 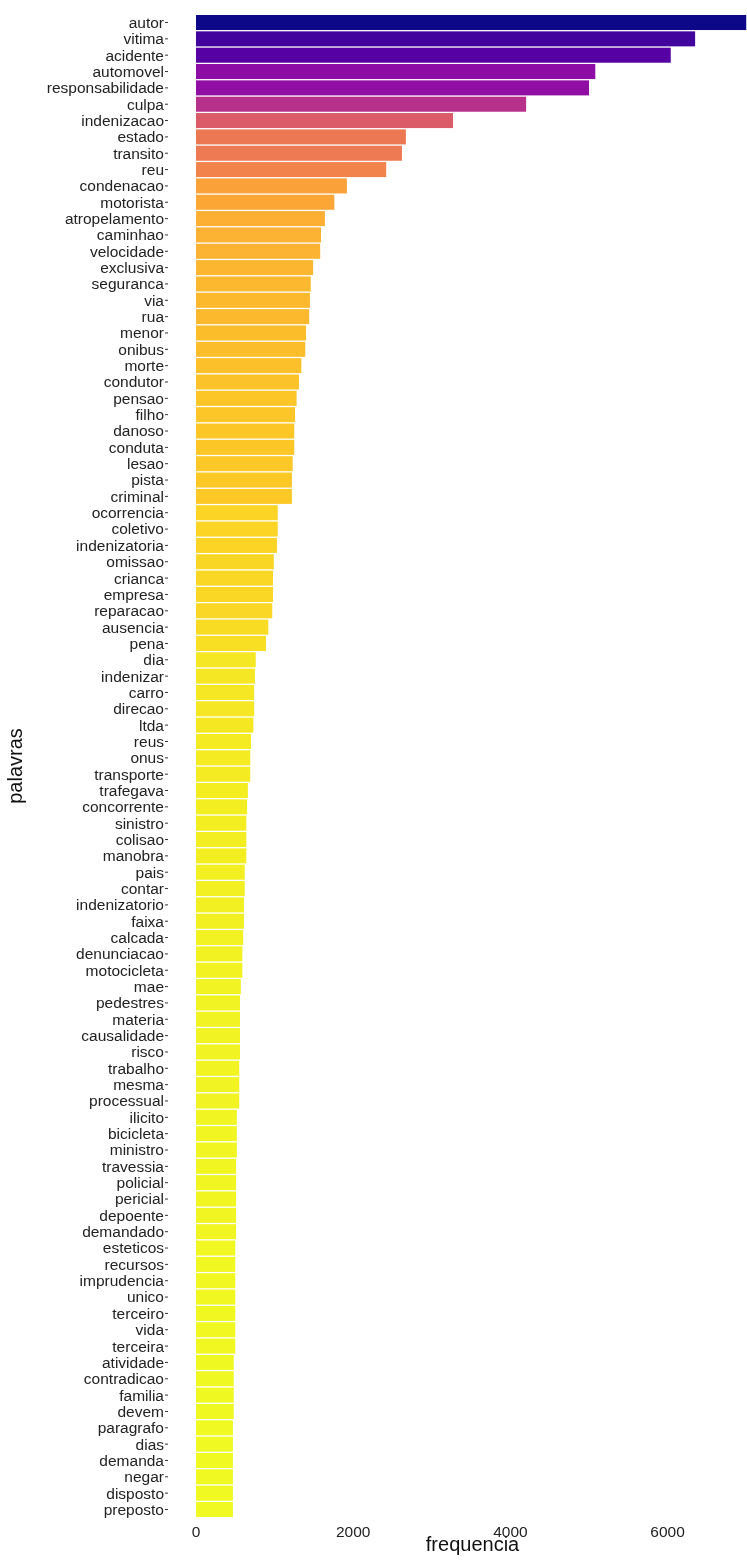 What do you see at coordinates (132, 1362) in the screenshot?
I see `y-tick-label: atividade` at bounding box center [132, 1362].